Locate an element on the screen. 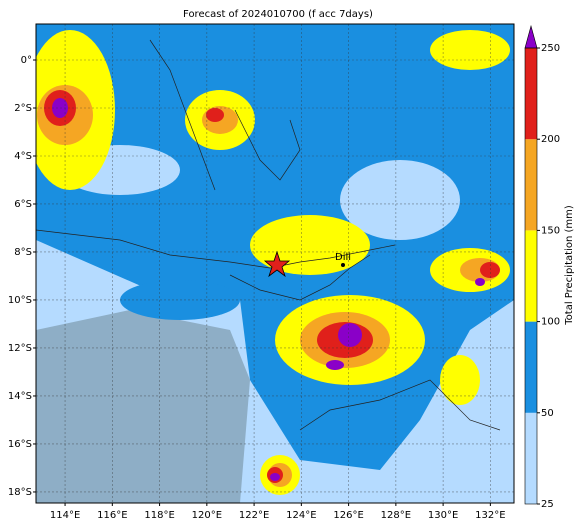 This screenshot has width=585, height=532. lat-tick-label: 4°S is located at coordinates (23, 156).